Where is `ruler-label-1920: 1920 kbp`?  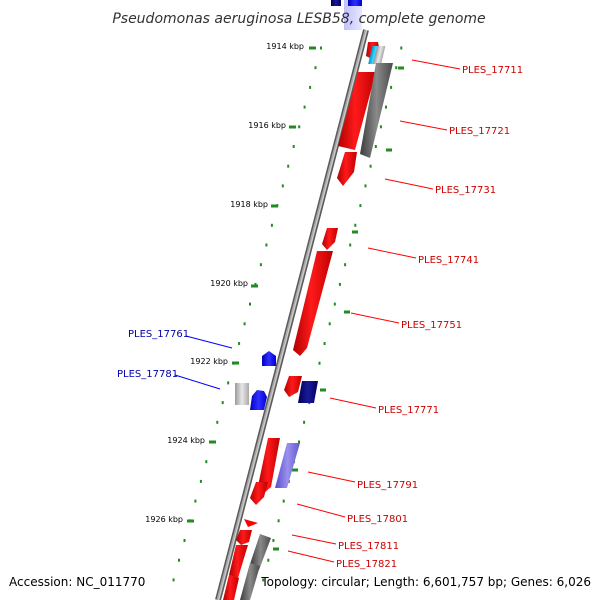 ruler-label-1920: 1920 kbp is located at coordinates (229, 283).